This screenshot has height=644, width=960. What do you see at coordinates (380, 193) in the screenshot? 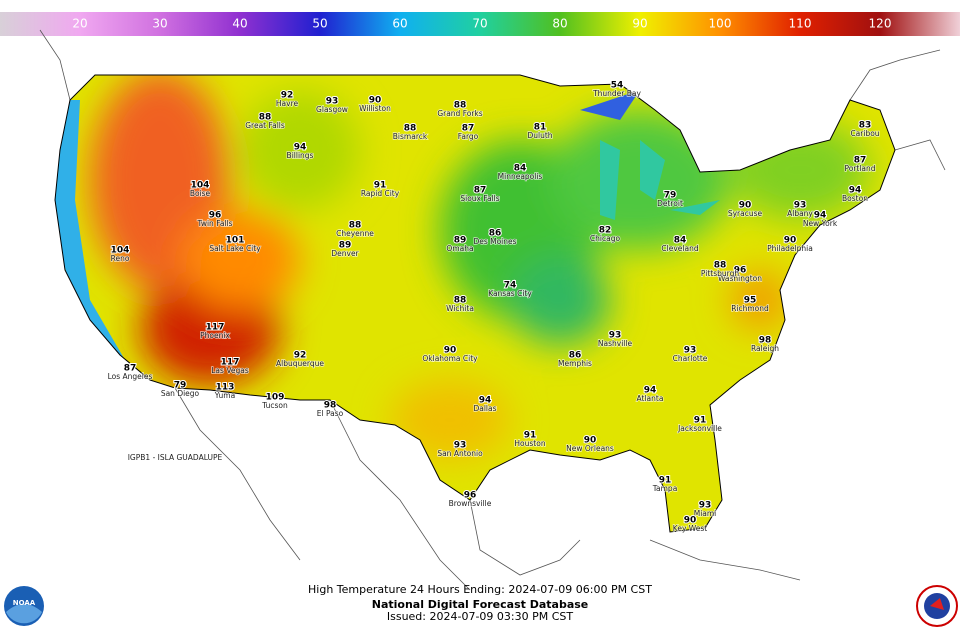
I see `station-name: Rapid City` at bounding box center [380, 193].